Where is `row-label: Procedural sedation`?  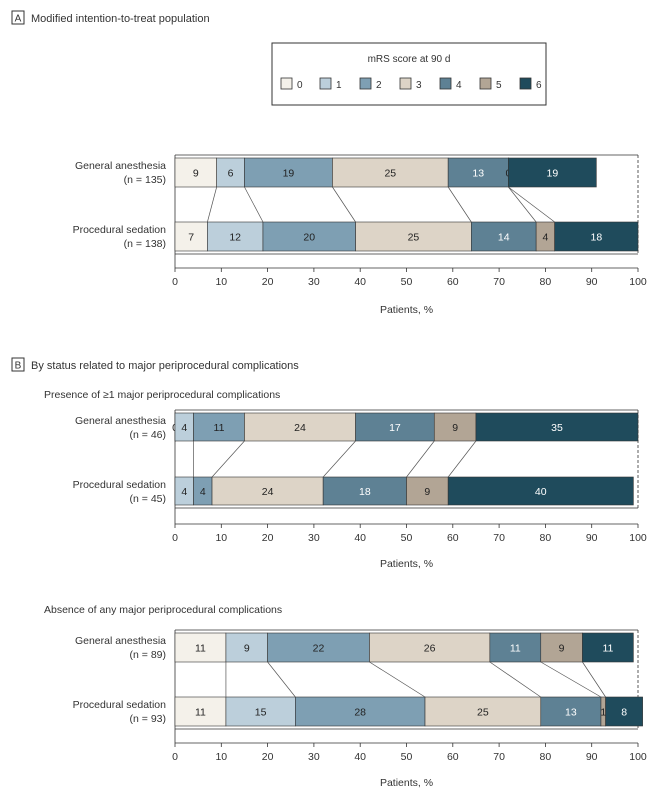
row-label: Procedural sedation is located at coordinates (120, 230).